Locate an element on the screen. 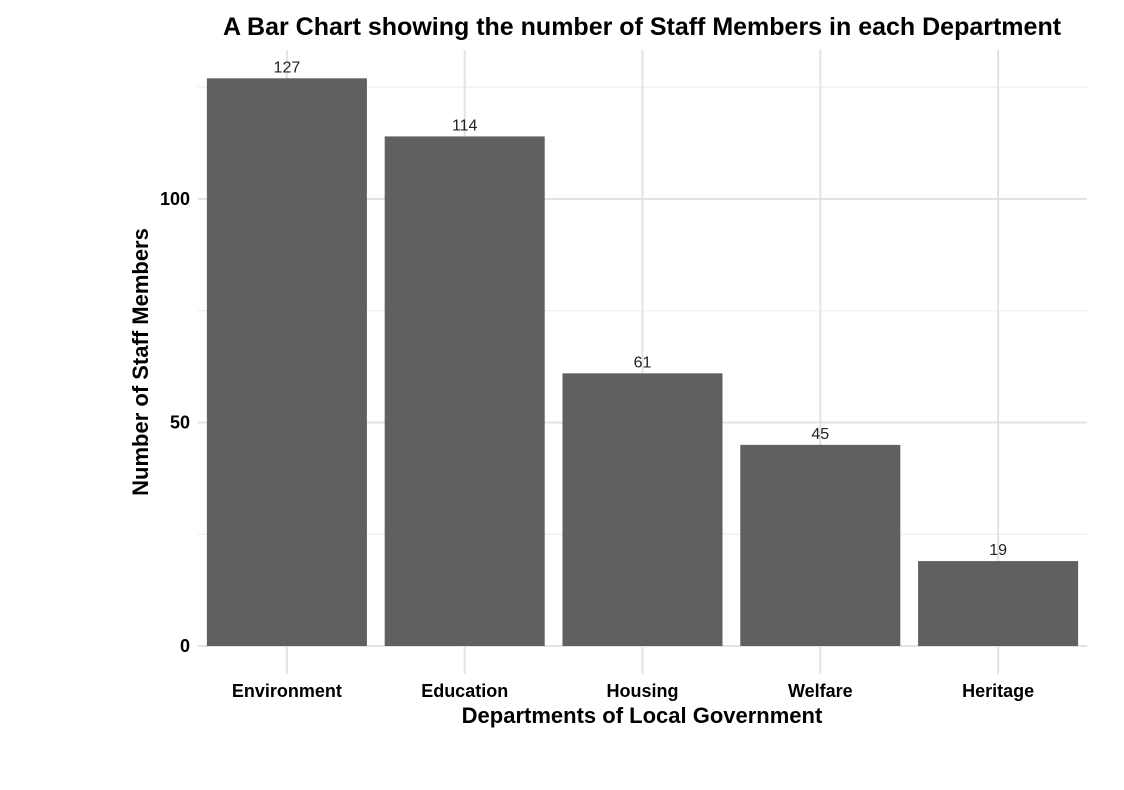 The image size is (1124, 790). x-tick-label: Education is located at coordinates (464, 691).